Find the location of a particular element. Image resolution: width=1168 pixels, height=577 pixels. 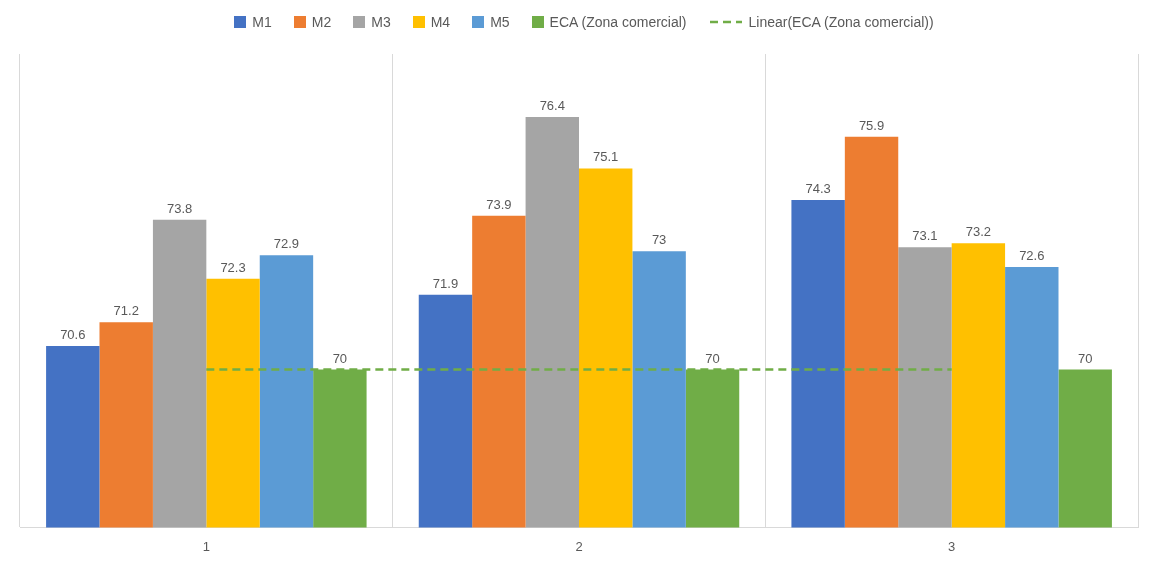

legend-label: M2 is located at coordinates (321, 22).